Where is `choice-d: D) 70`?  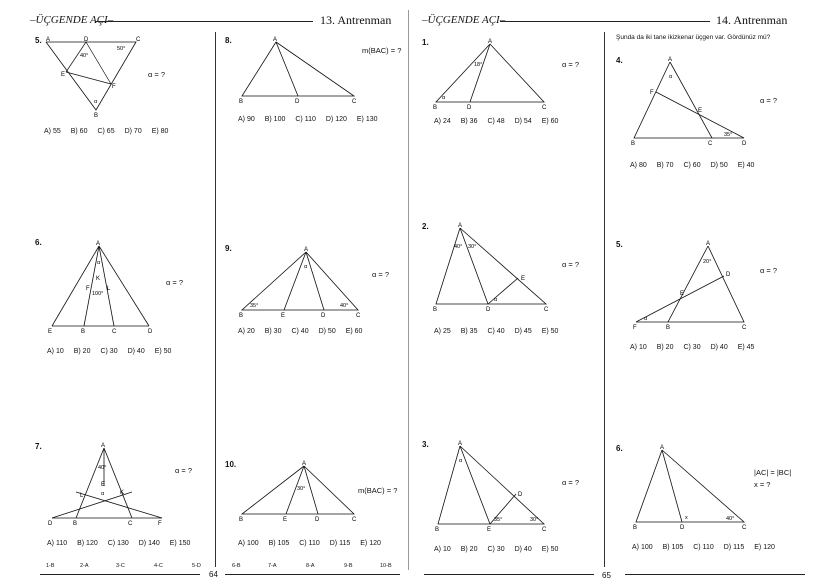 choice-d: D) 70 is located at coordinates (133, 131).